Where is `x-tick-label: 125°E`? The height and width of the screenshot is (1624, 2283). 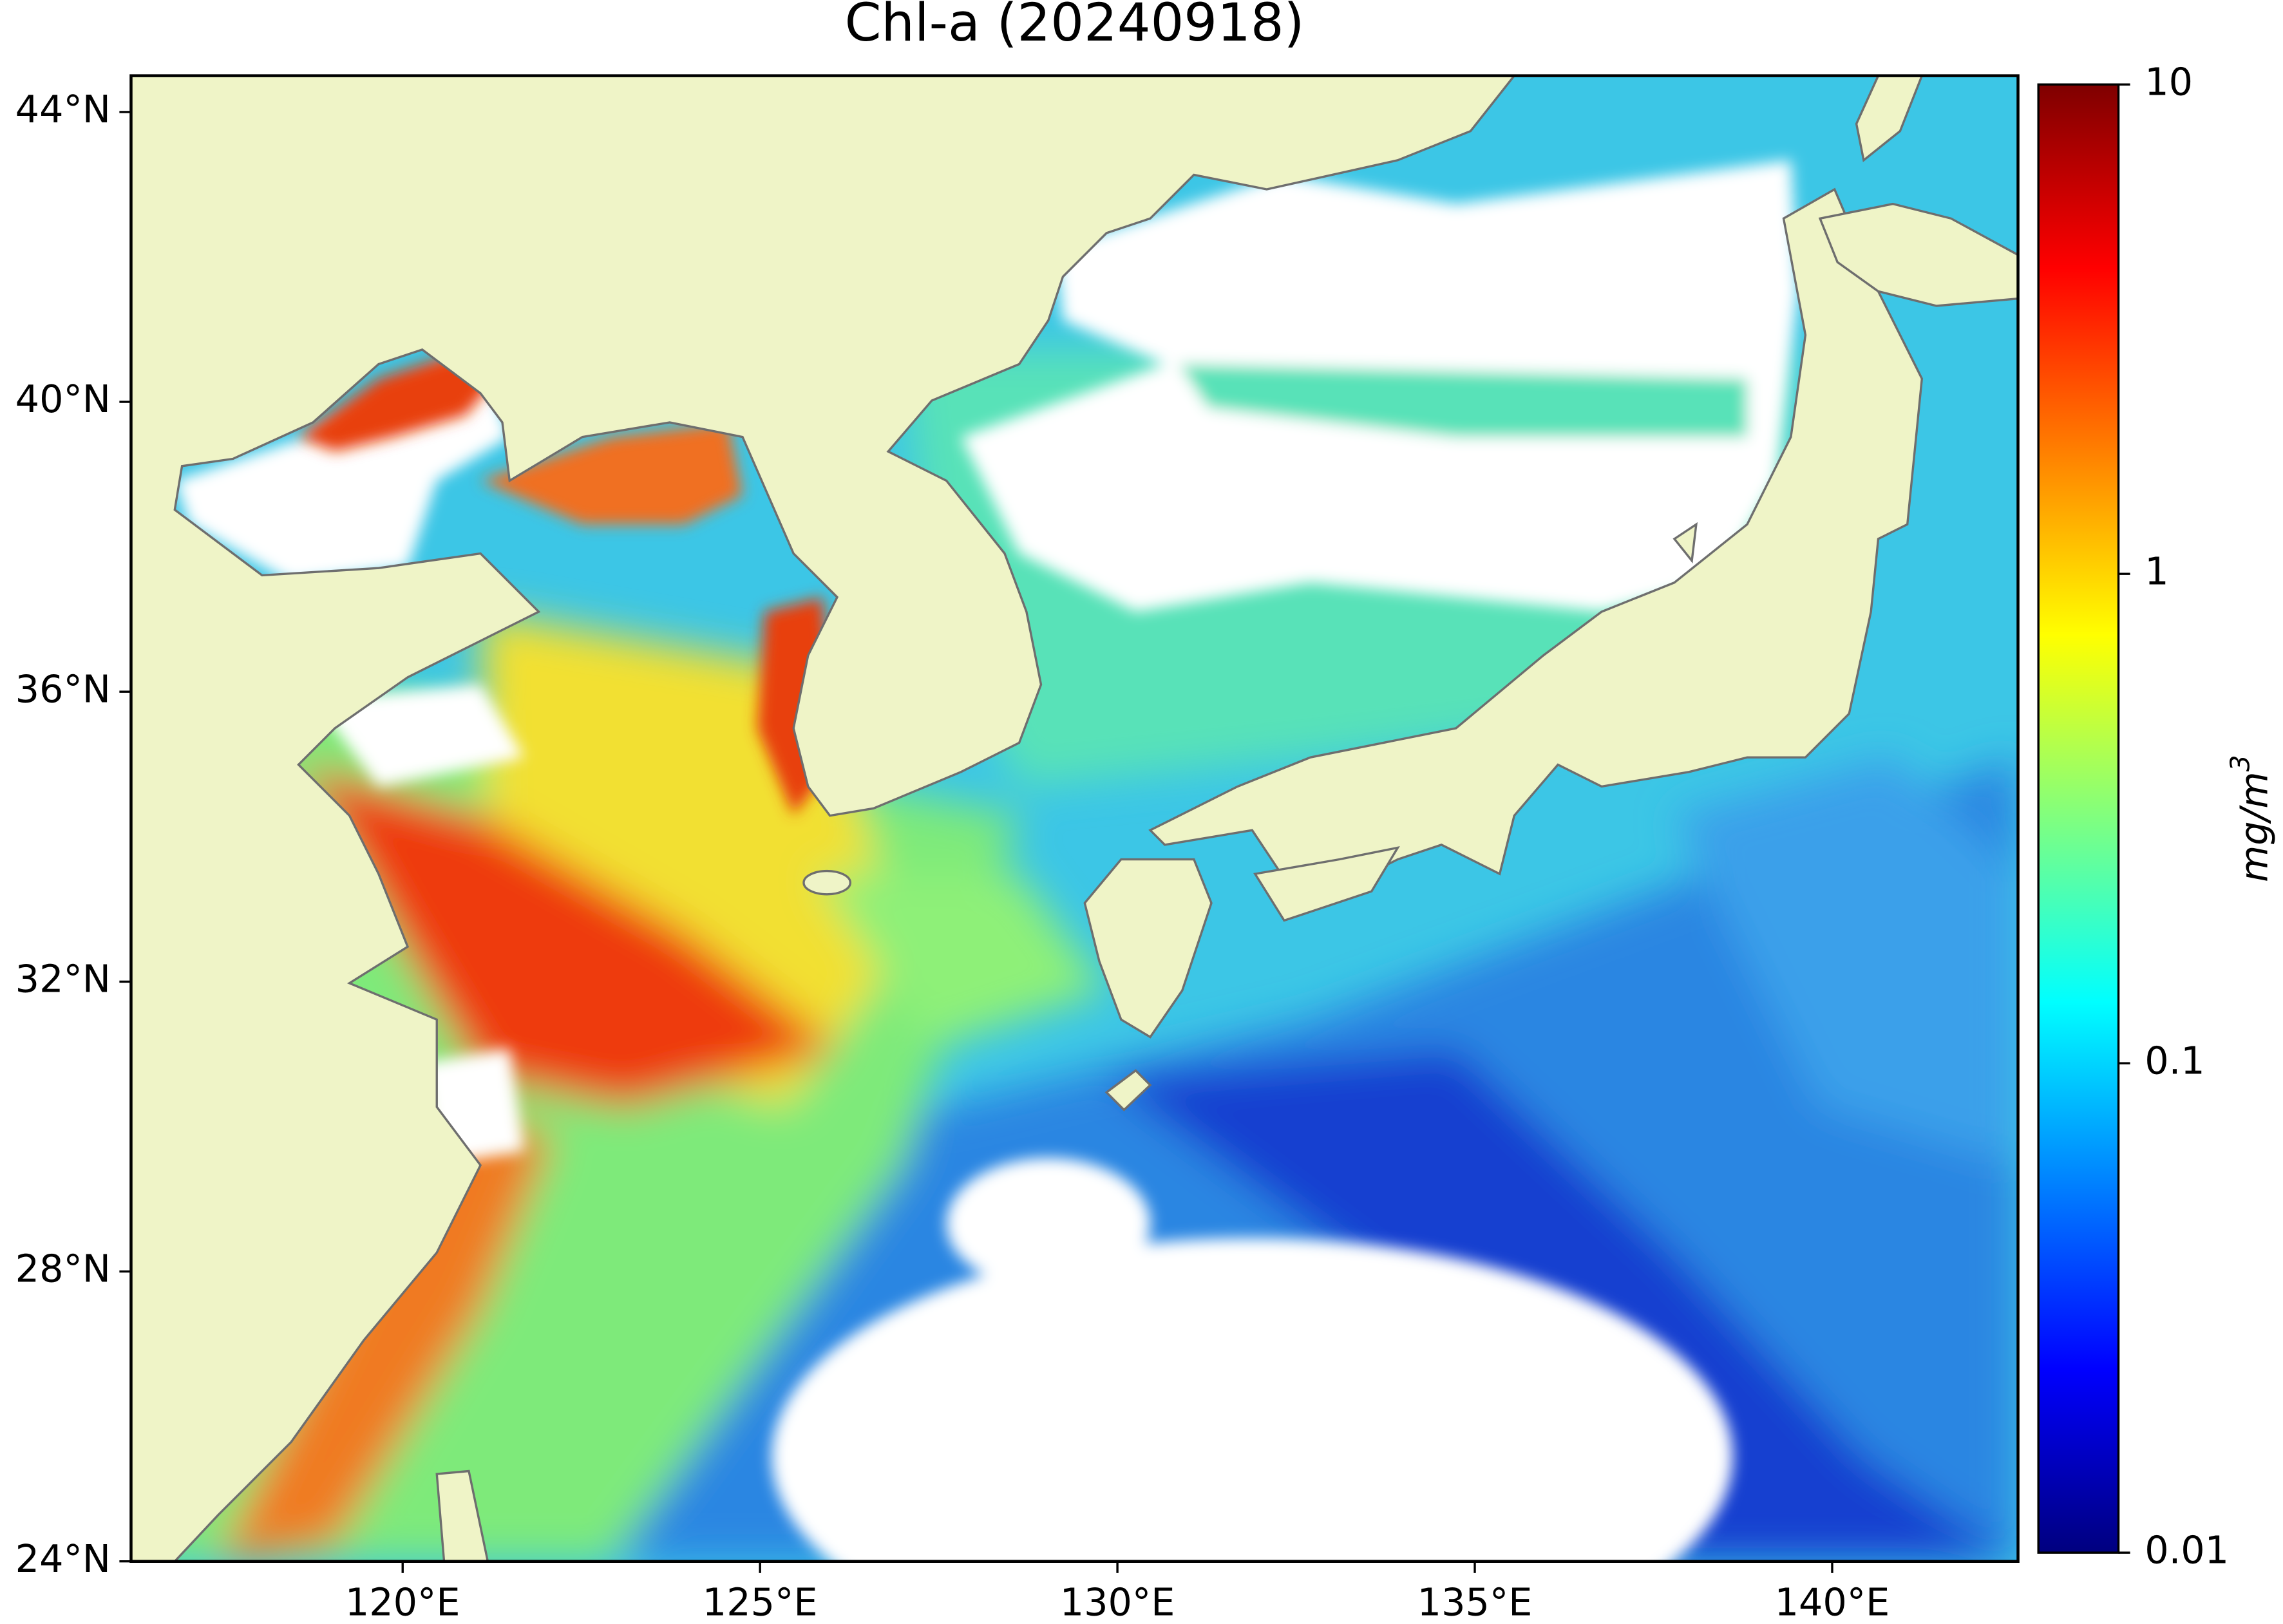 x-tick-label: 125°E is located at coordinates (760, 1602).